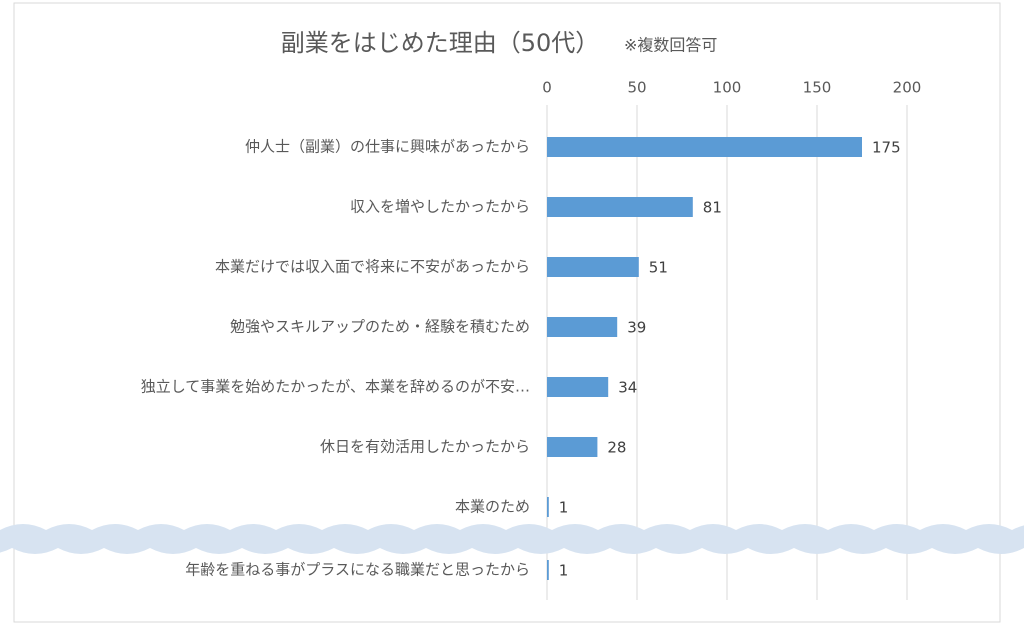  What do you see at coordinates (636, 328) in the screenshot?
I see `value-label: 39` at bounding box center [636, 328].